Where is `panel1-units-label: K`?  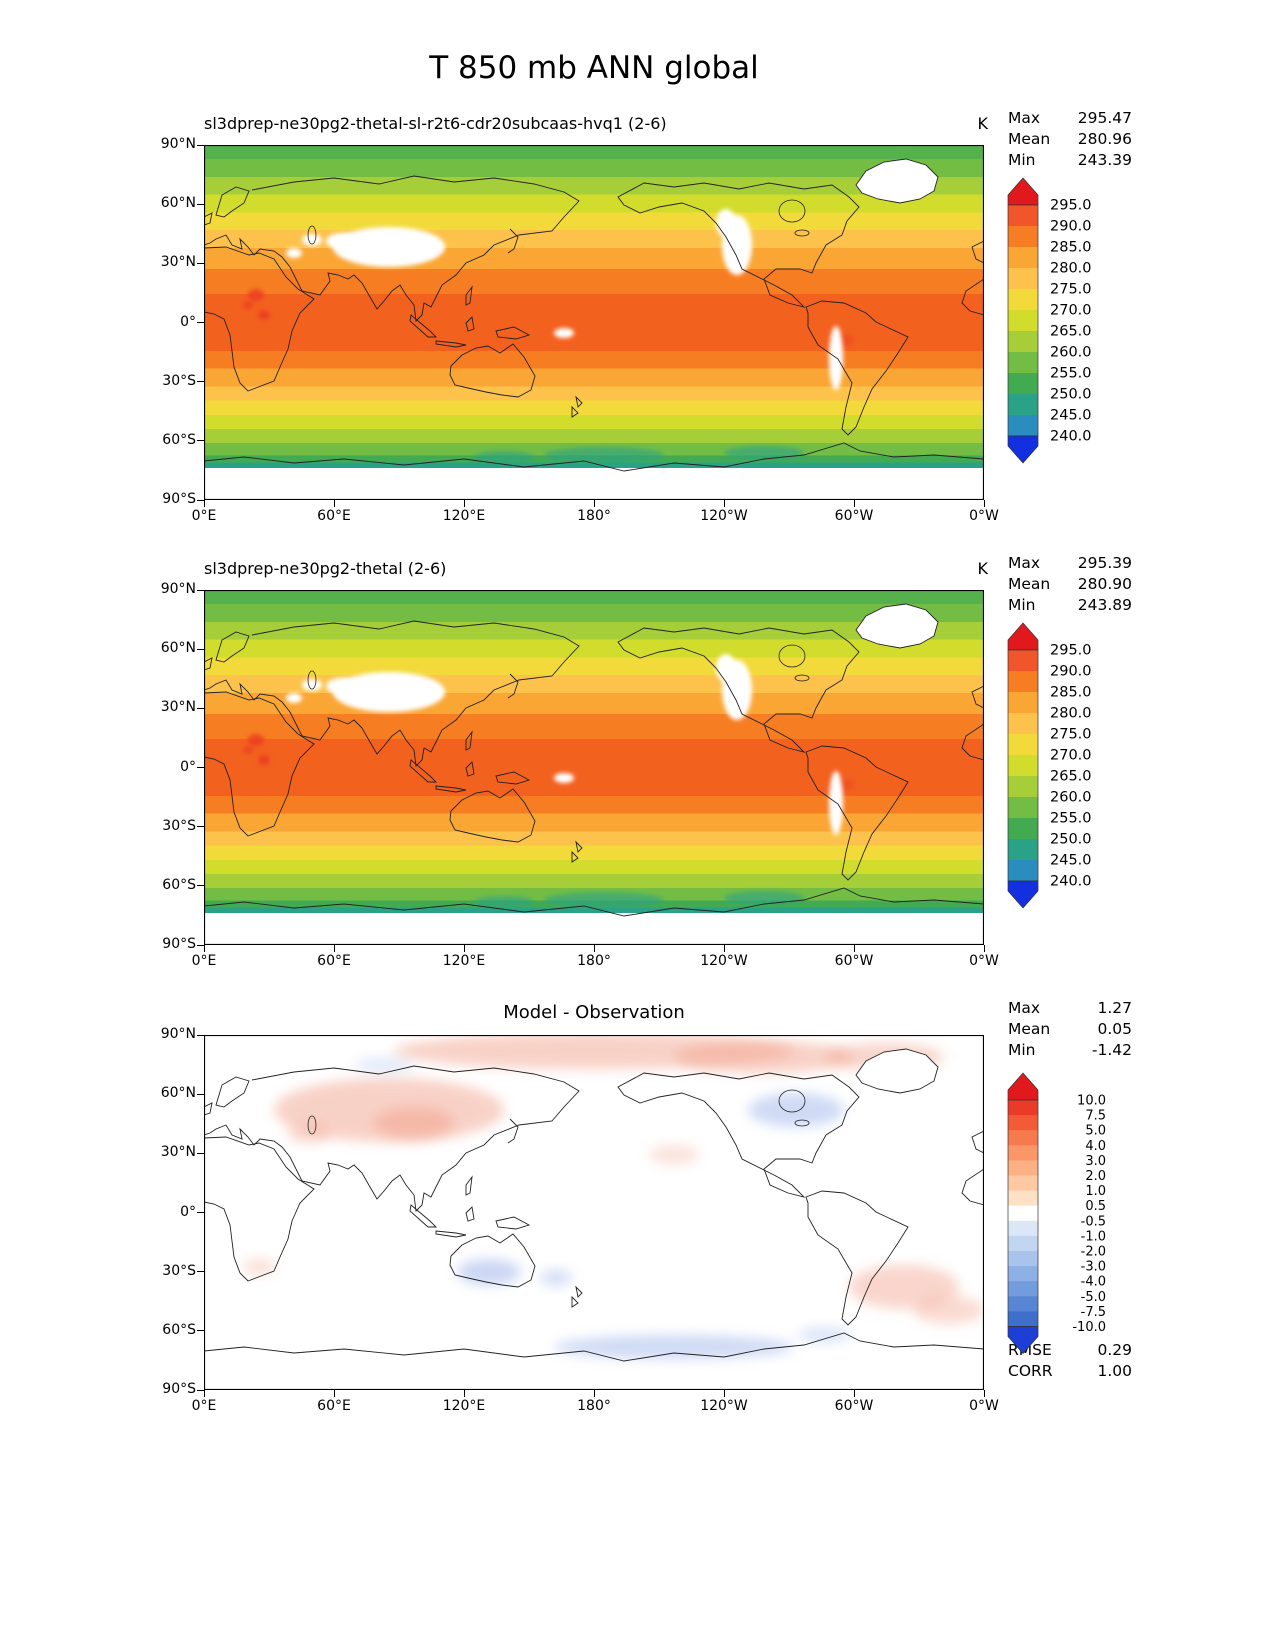 panel1-units-label: K is located at coordinates (983, 123).